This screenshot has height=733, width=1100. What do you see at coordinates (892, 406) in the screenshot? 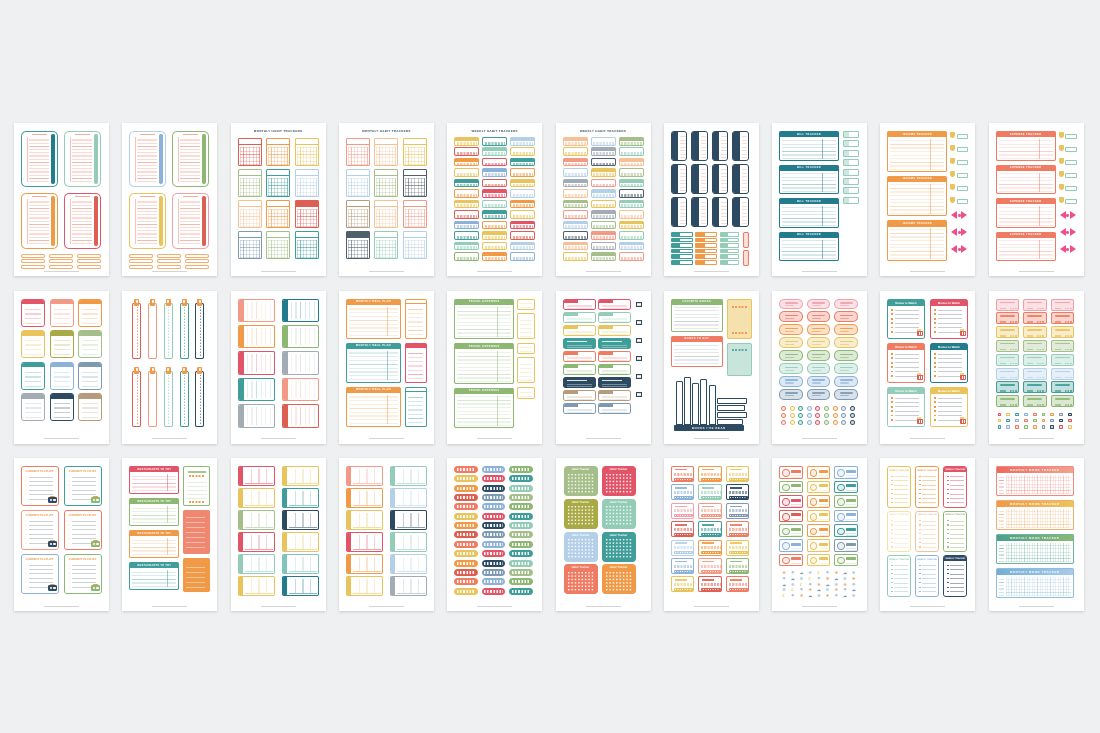
I see `check-bullet` at bounding box center [892, 406].